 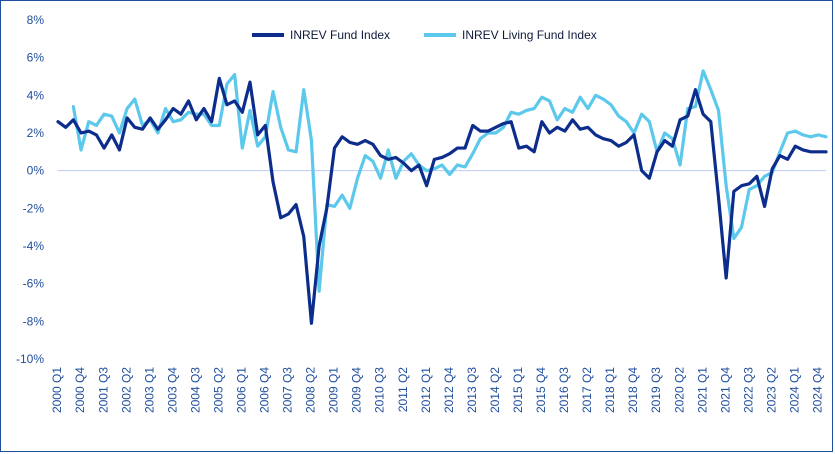 I want to click on x-tick-label: 2023 Q2, so click(x=771, y=390).